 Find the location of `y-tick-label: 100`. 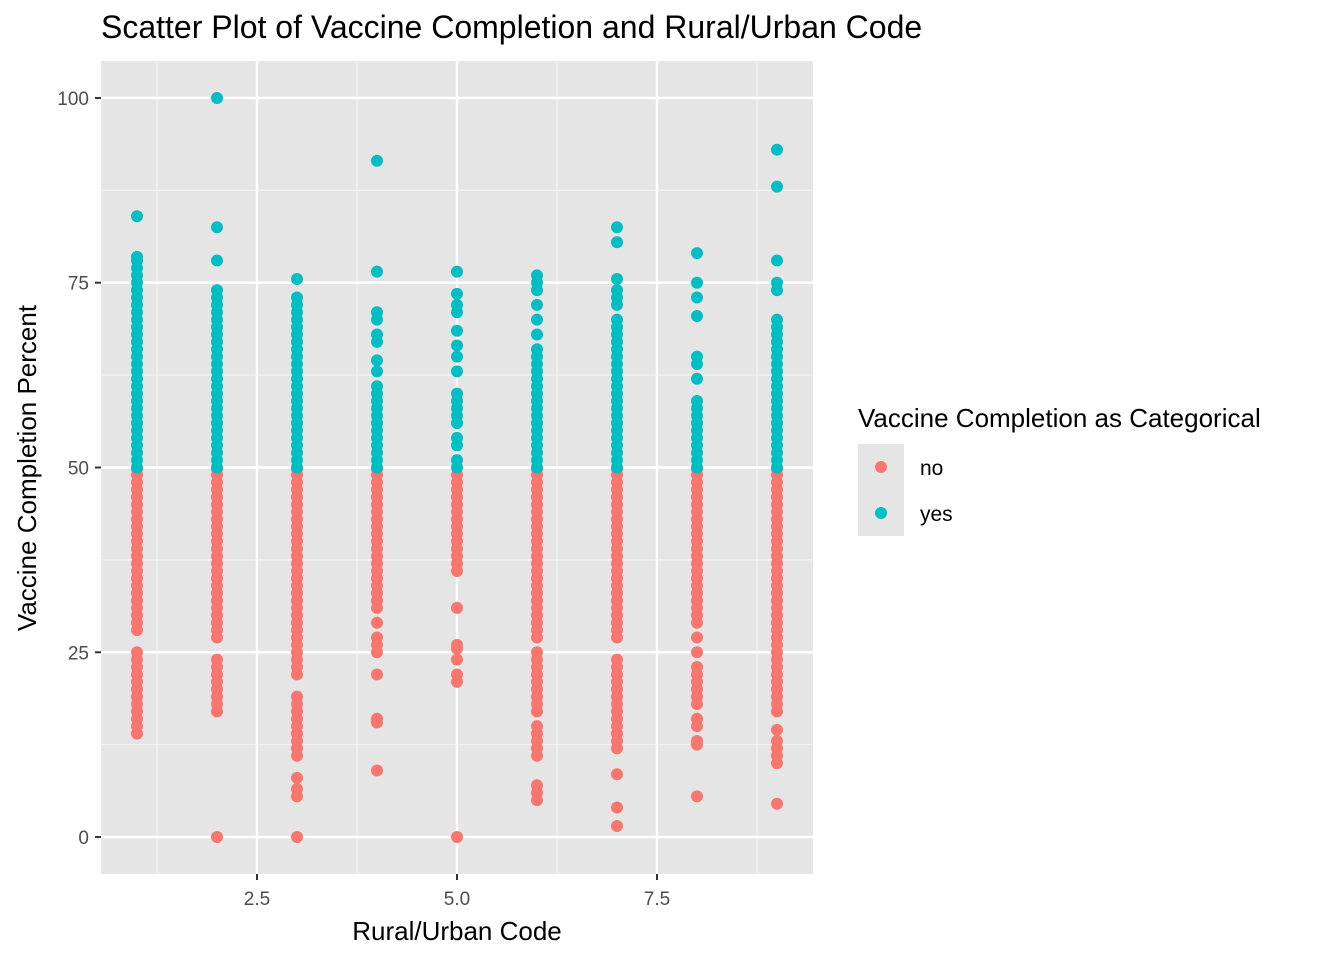

y-tick-label: 100 is located at coordinates (73, 99).